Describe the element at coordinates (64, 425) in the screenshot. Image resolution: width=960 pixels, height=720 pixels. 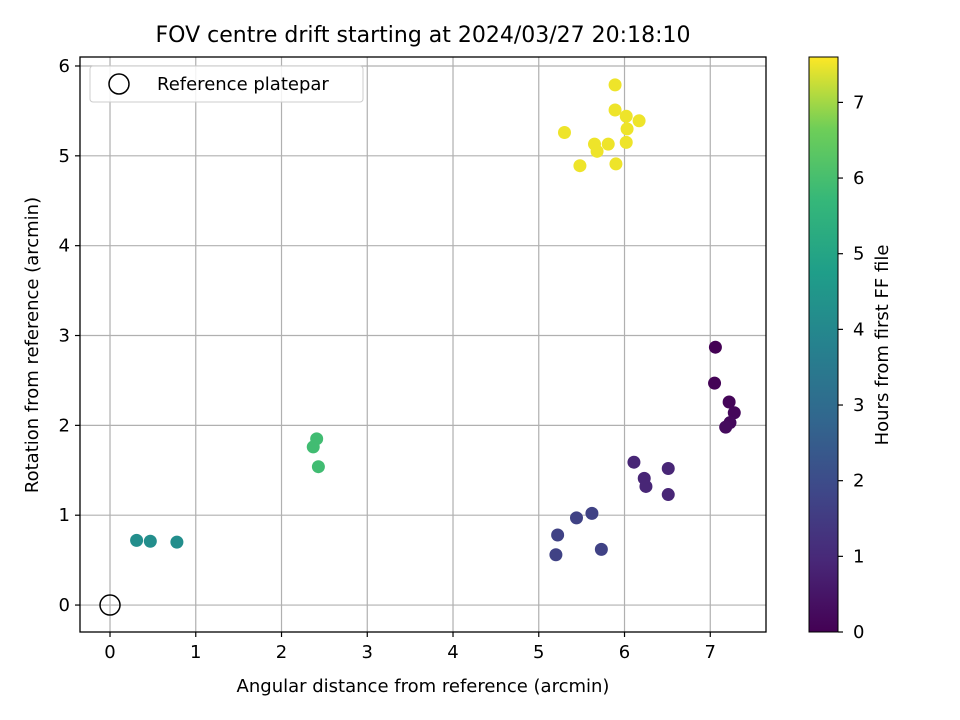
I see `y-tick-label: 2` at that location.